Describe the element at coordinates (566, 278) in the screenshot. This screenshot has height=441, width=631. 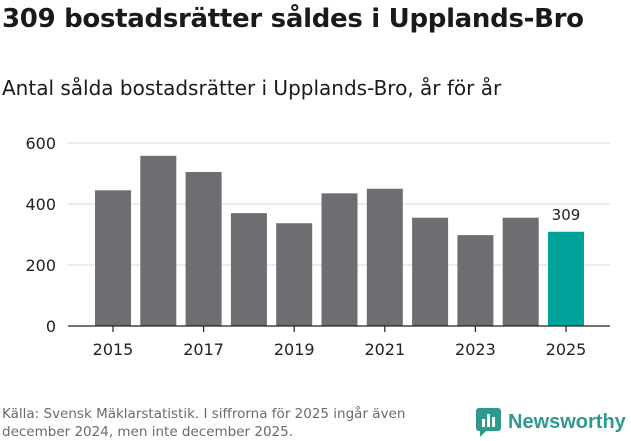
I see `bar-2025` at that location.